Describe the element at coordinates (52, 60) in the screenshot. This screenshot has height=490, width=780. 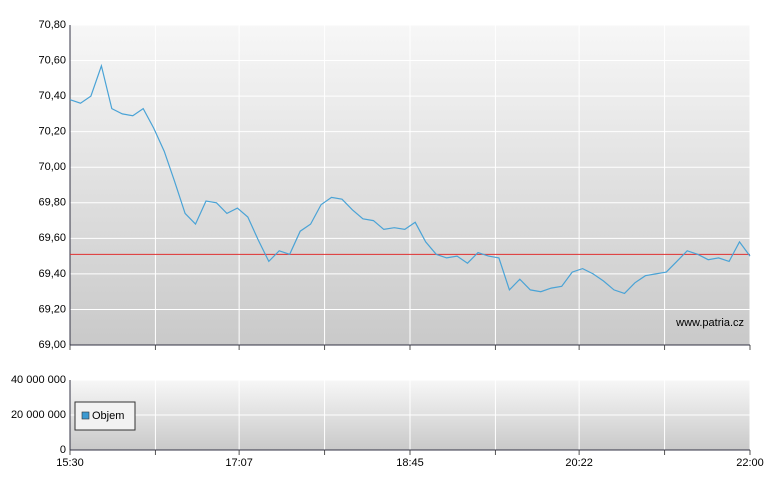
I see `y-tick-label: 70,60` at that location.